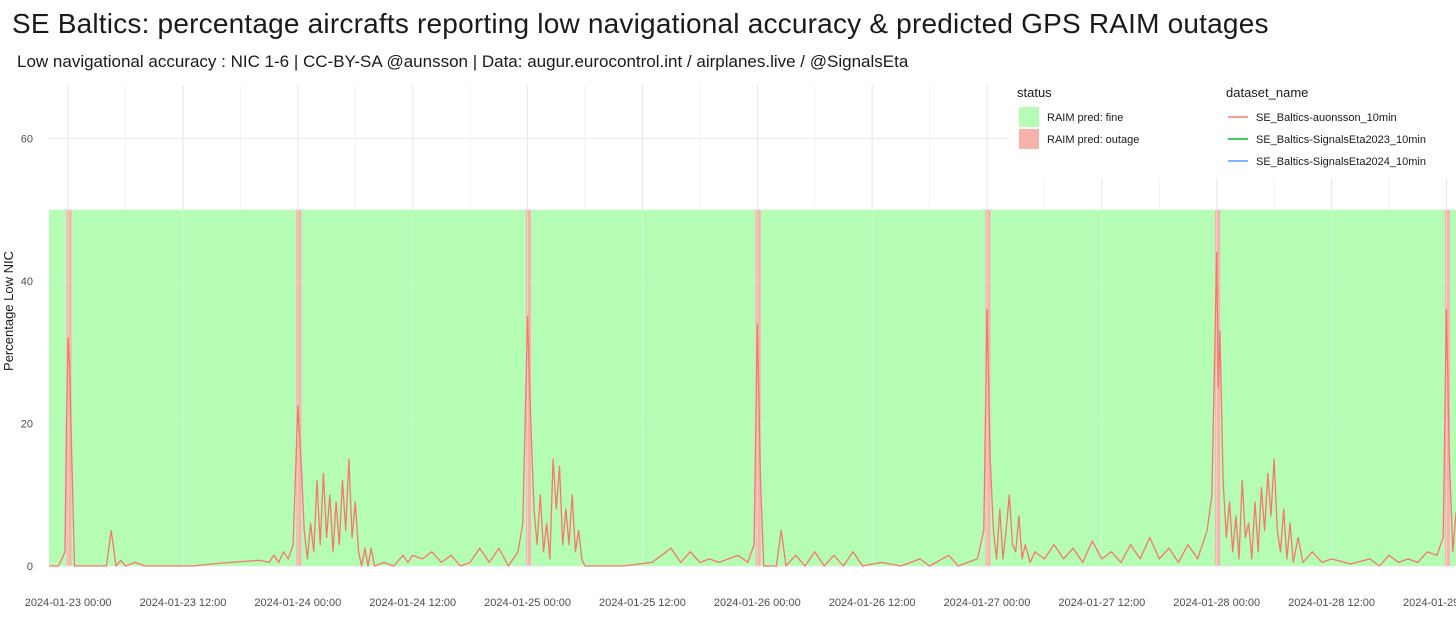 The image size is (1456, 633). What do you see at coordinates (27, 282) in the screenshot?
I see `y-tick-label: 40` at bounding box center [27, 282].